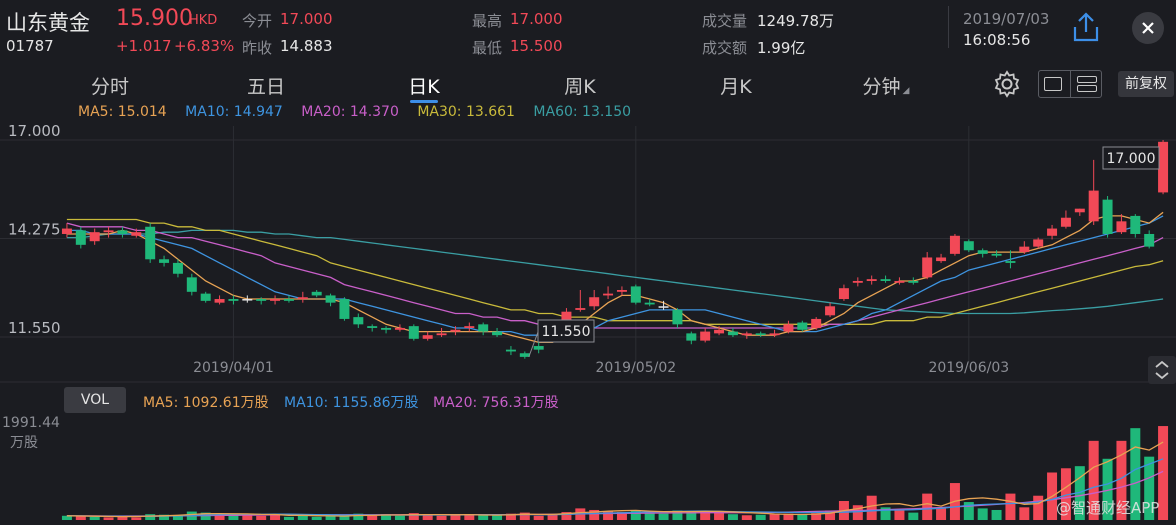 The width and height of the screenshot is (1176, 525). Describe the element at coordinates (1007, 84) in the screenshot. I see `settings-gear-icon` at that location.